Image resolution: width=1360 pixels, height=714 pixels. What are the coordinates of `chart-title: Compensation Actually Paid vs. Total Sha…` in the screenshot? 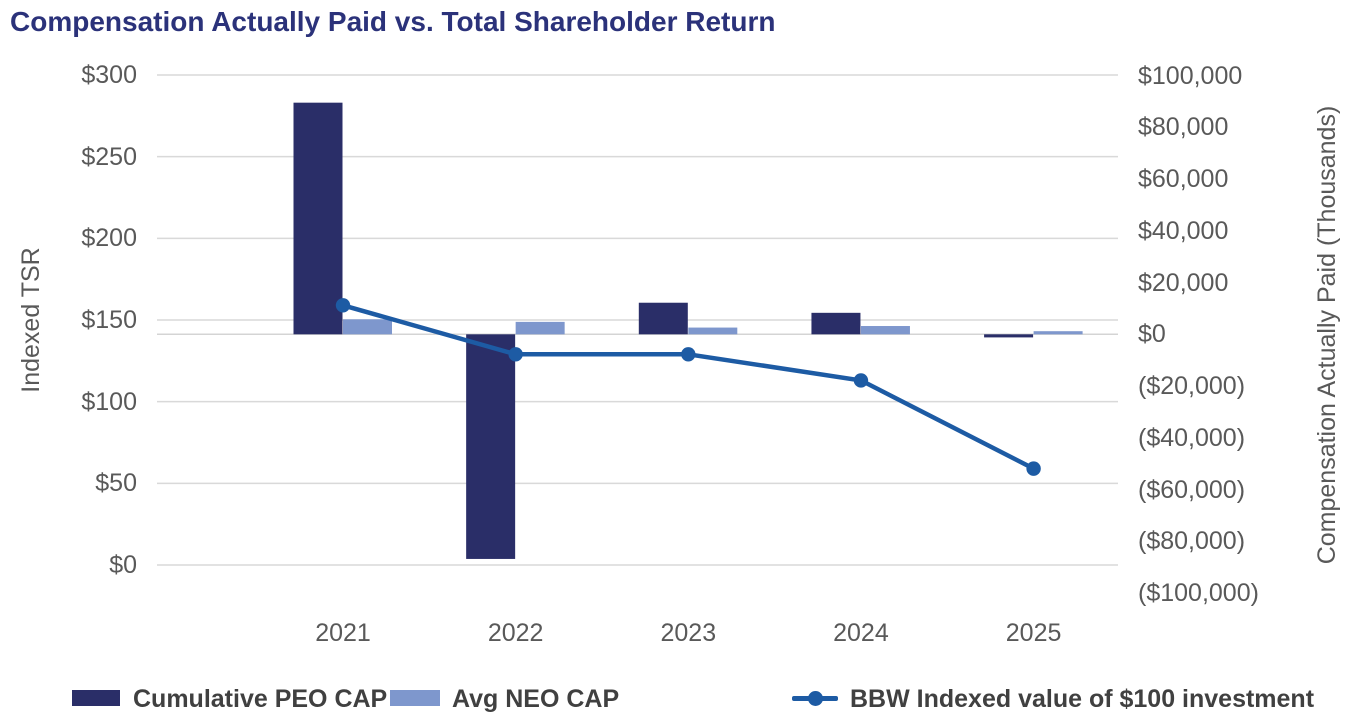 It's located at (393, 21).